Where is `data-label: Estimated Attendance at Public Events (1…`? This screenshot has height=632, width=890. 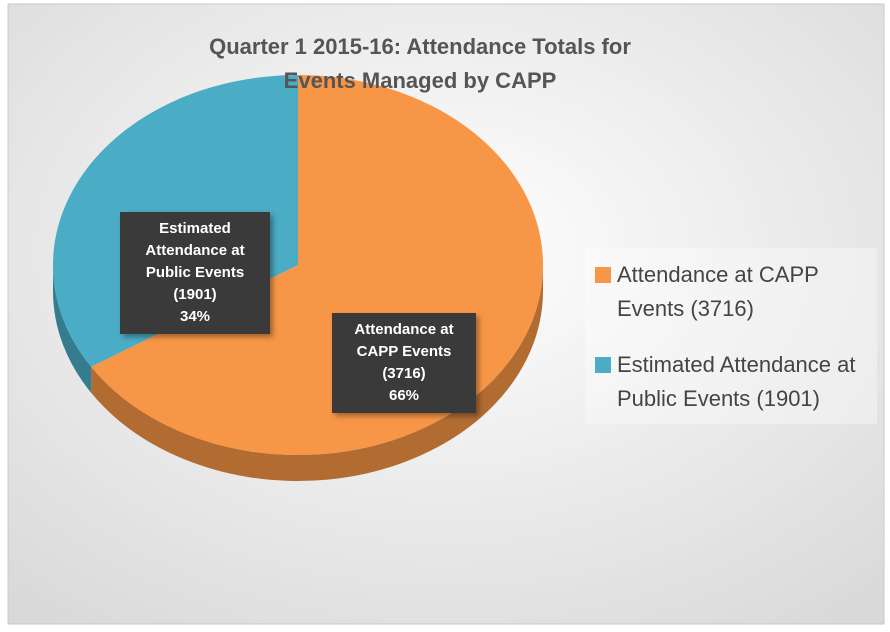
data-label: Estimated Attendance at Public Events (1… is located at coordinates (195, 273).